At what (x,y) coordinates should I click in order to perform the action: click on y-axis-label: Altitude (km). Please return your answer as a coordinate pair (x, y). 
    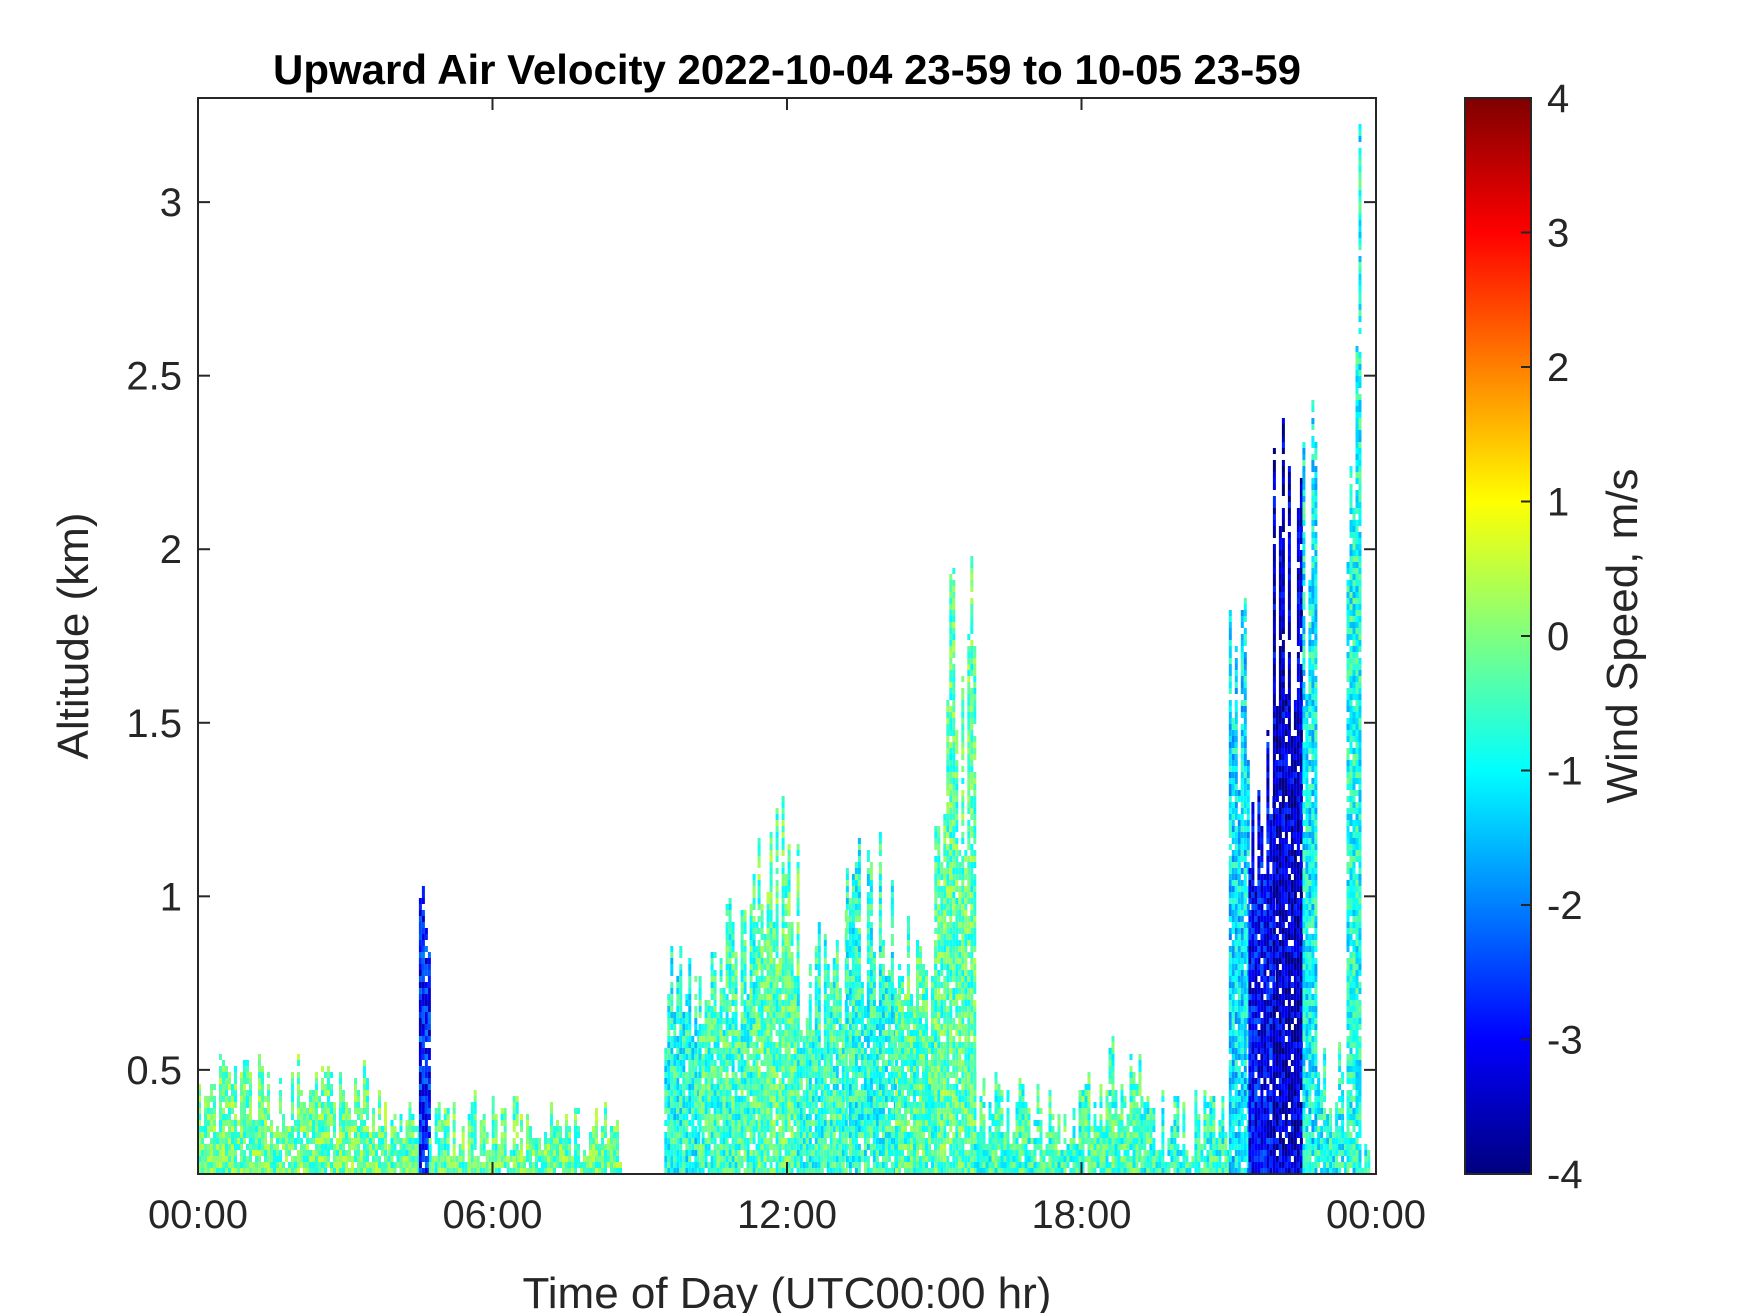
    Looking at the image, I should click on (73, 636).